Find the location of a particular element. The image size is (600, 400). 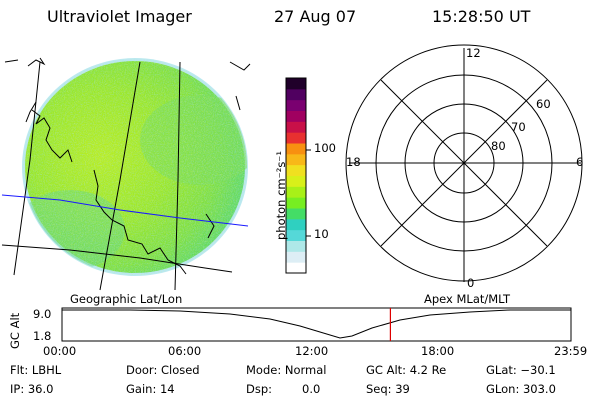

time-label: 15:28:50 UT is located at coordinates (481, 16).